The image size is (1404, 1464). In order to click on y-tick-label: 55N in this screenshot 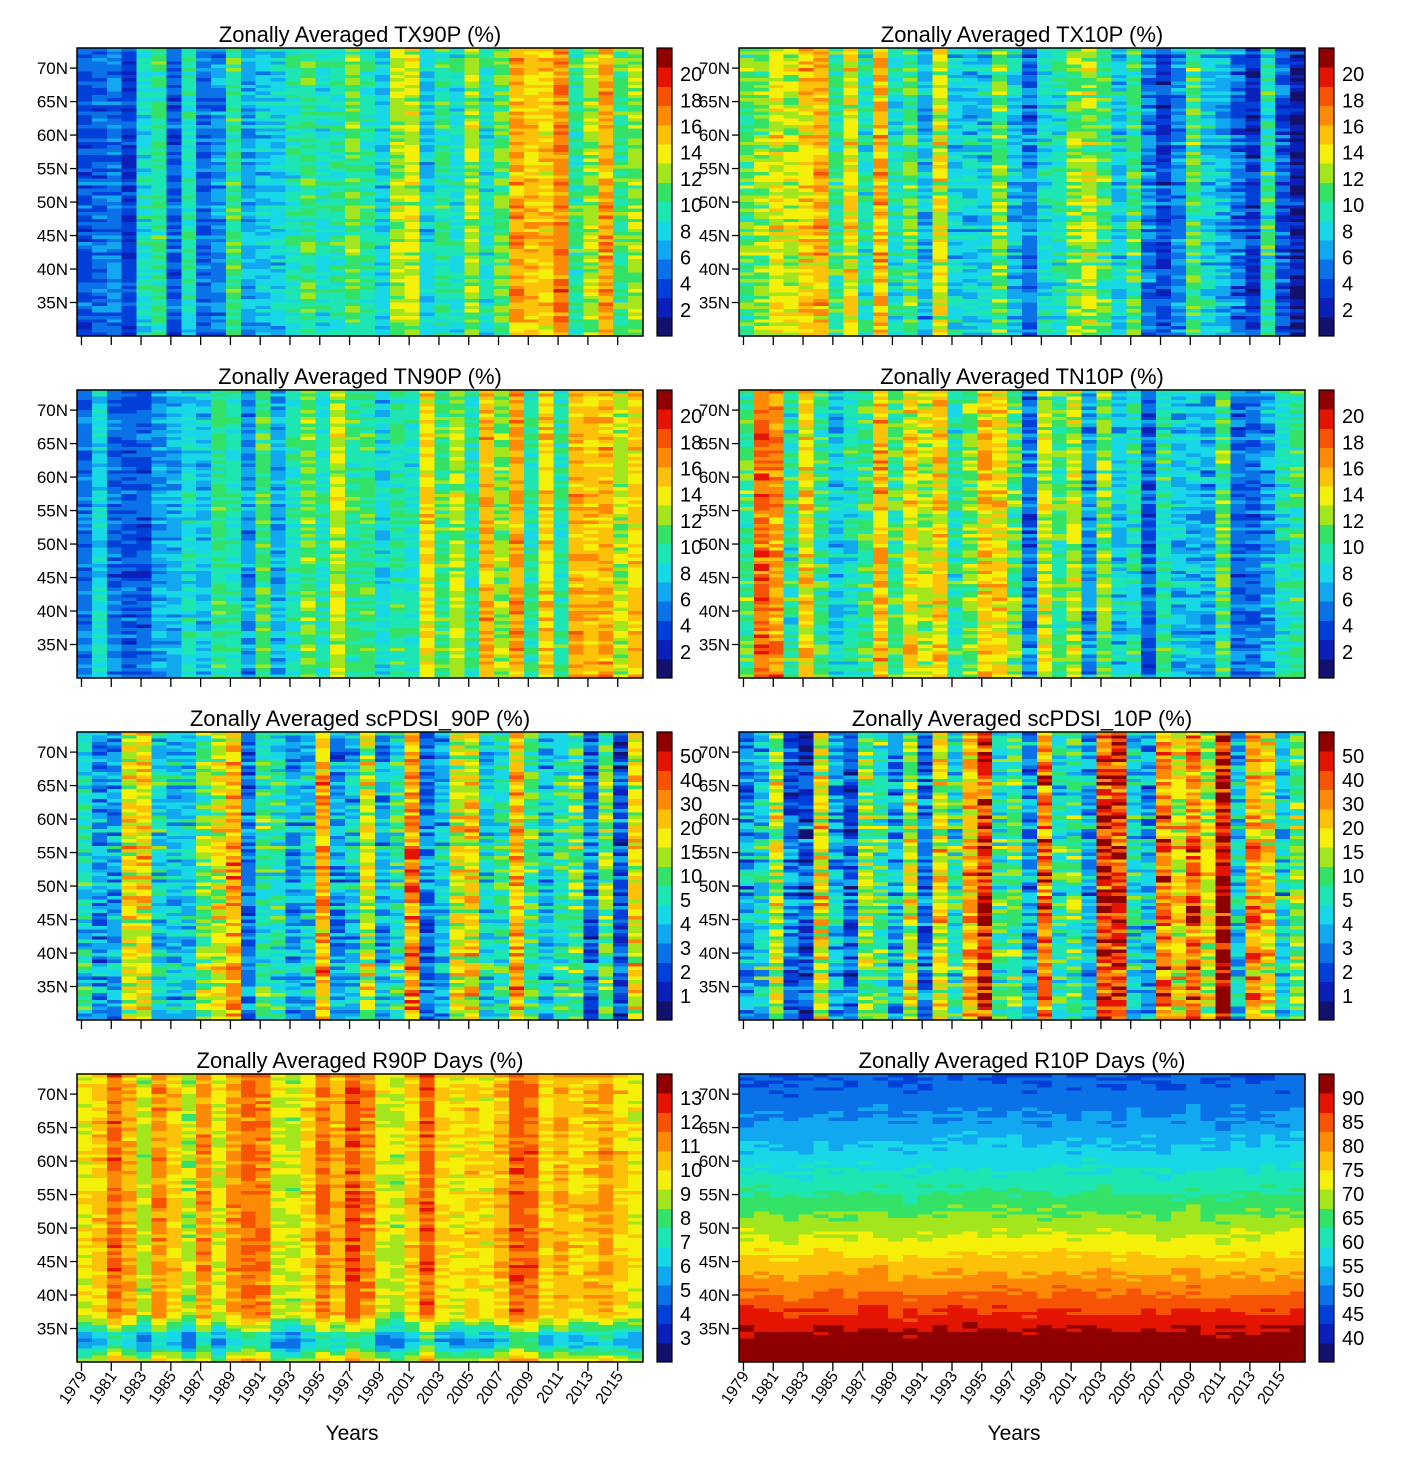, I will do `click(52, 169)`.